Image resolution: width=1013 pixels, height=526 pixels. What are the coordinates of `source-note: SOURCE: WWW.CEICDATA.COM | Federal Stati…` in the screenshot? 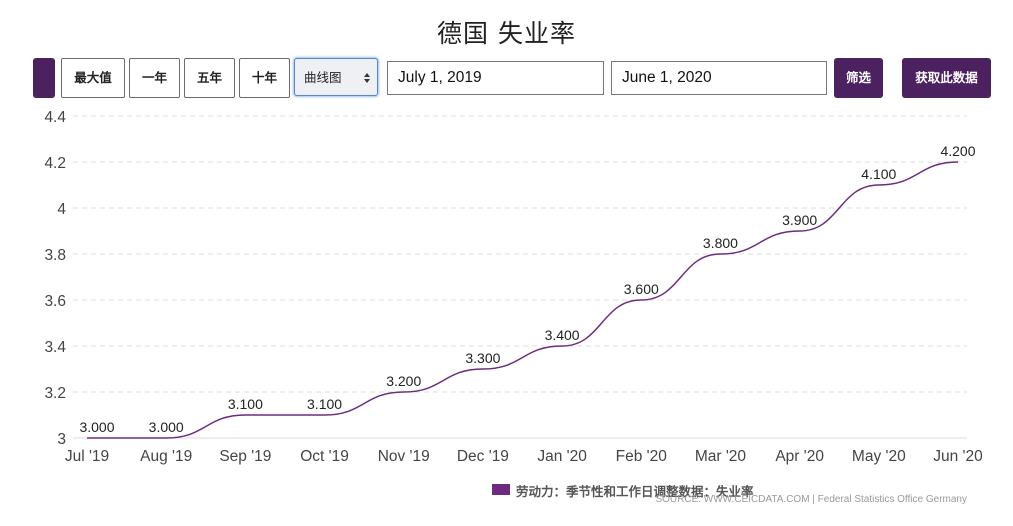 It's located at (811, 499).